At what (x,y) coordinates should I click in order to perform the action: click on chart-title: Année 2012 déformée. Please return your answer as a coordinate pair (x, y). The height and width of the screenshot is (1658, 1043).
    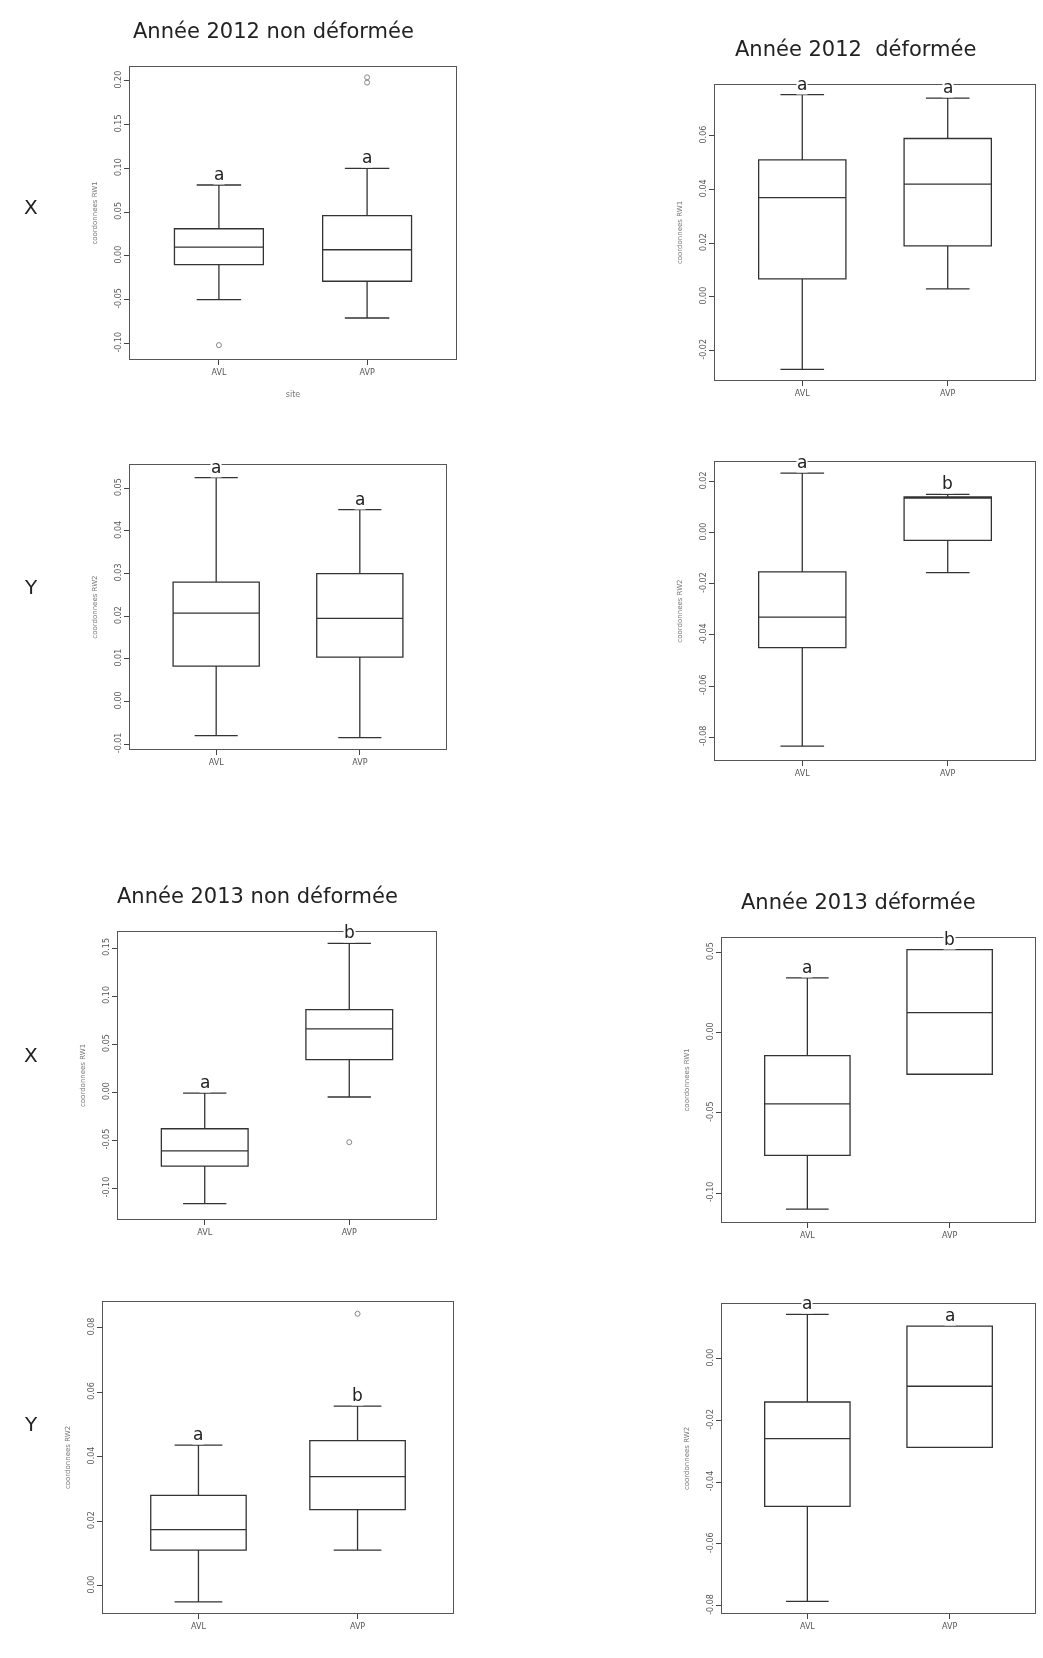
    Looking at the image, I should click on (856, 49).